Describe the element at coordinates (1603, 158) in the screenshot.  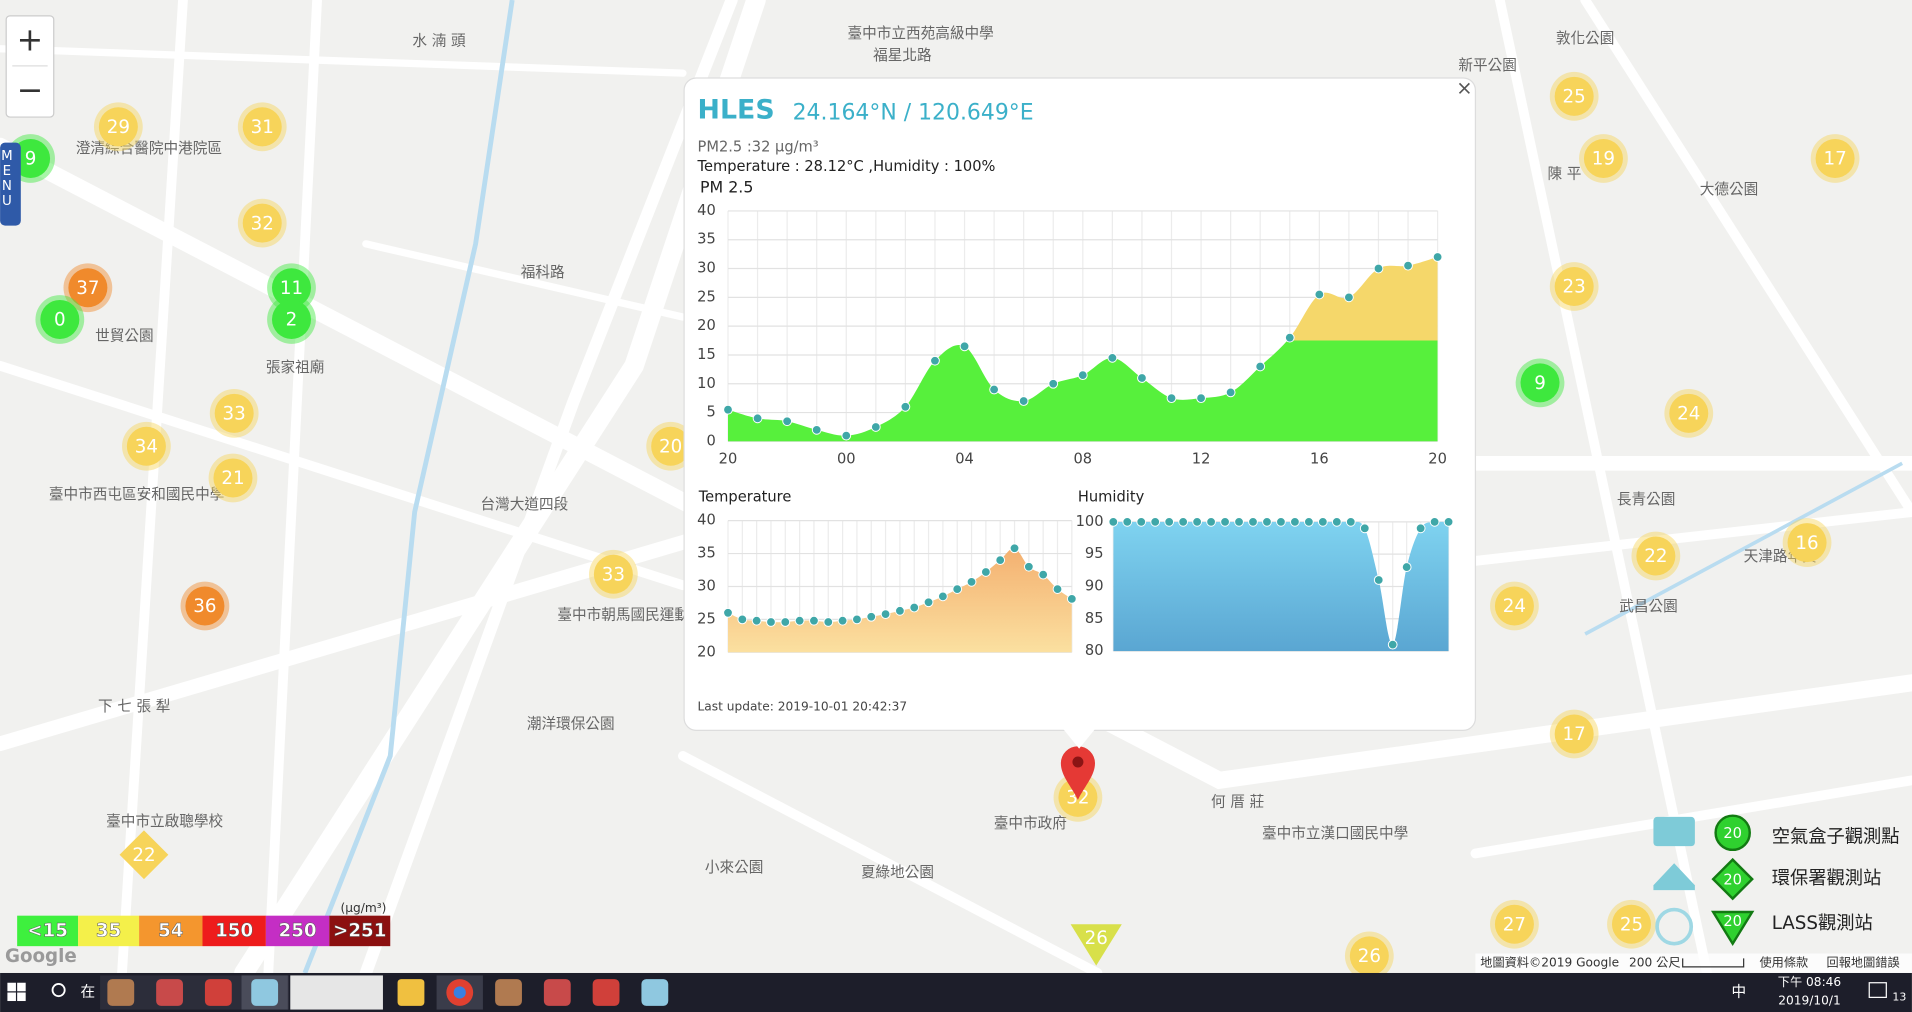
I see `station-marker: 19` at that location.